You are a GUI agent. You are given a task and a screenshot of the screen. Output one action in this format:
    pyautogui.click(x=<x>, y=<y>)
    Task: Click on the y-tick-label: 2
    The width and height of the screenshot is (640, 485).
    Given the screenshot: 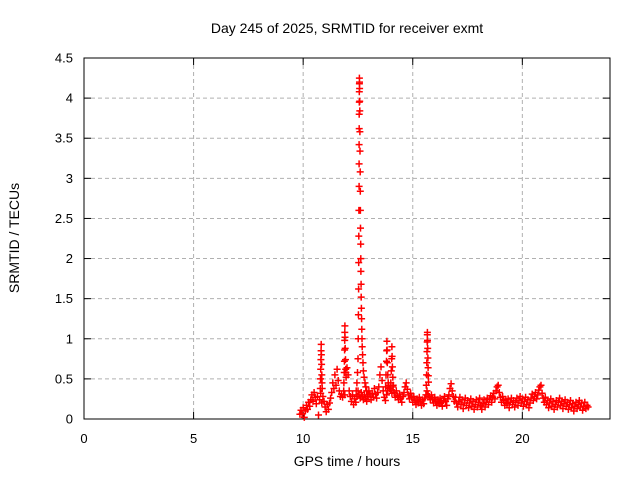 What is the action you would take?
    pyautogui.click(x=69, y=258)
    